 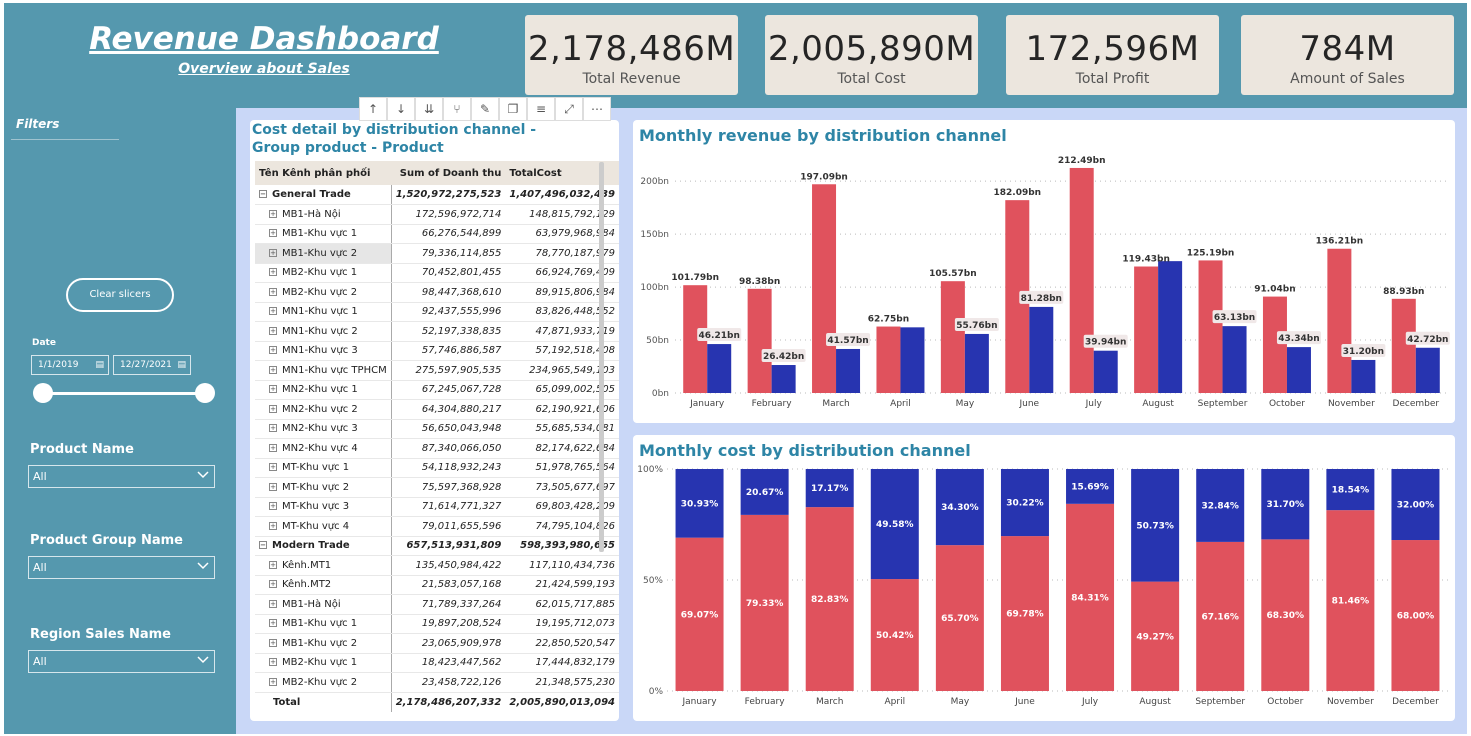 What do you see at coordinates (121, 567) in the screenshot?
I see `product-group-dropdown: All` at bounding box center [121, 567].